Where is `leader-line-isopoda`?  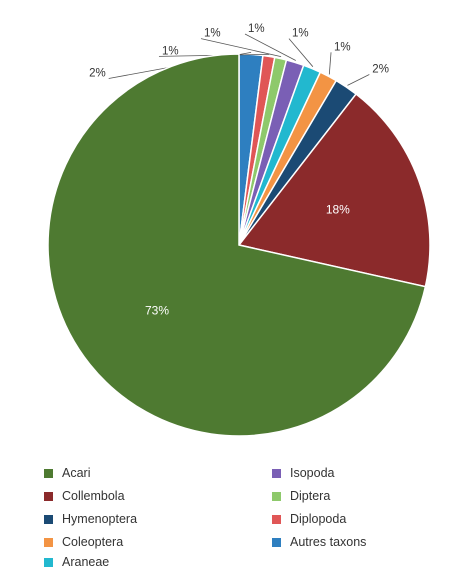
leader-line-isopoda is located at coordinates (270, 47).